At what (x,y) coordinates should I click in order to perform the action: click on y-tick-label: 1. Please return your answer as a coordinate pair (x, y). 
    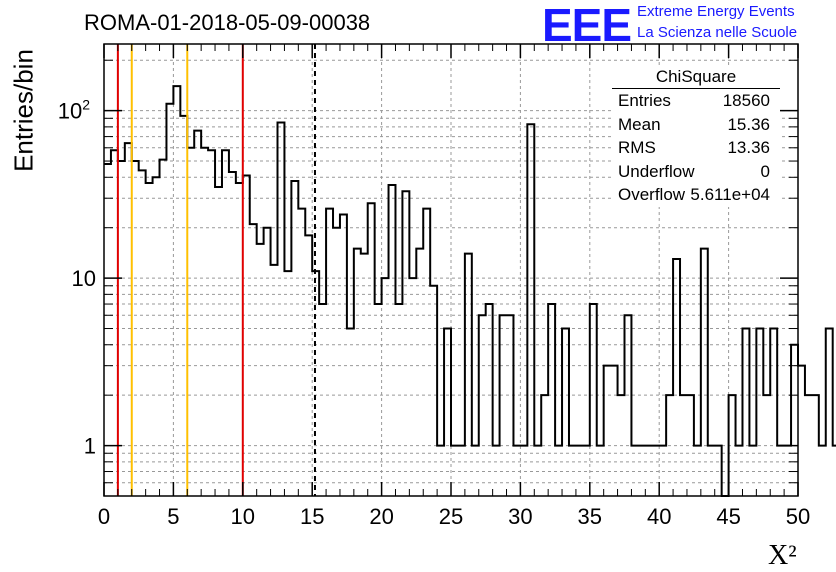
    Looking at the image, I should click on (90, 446).